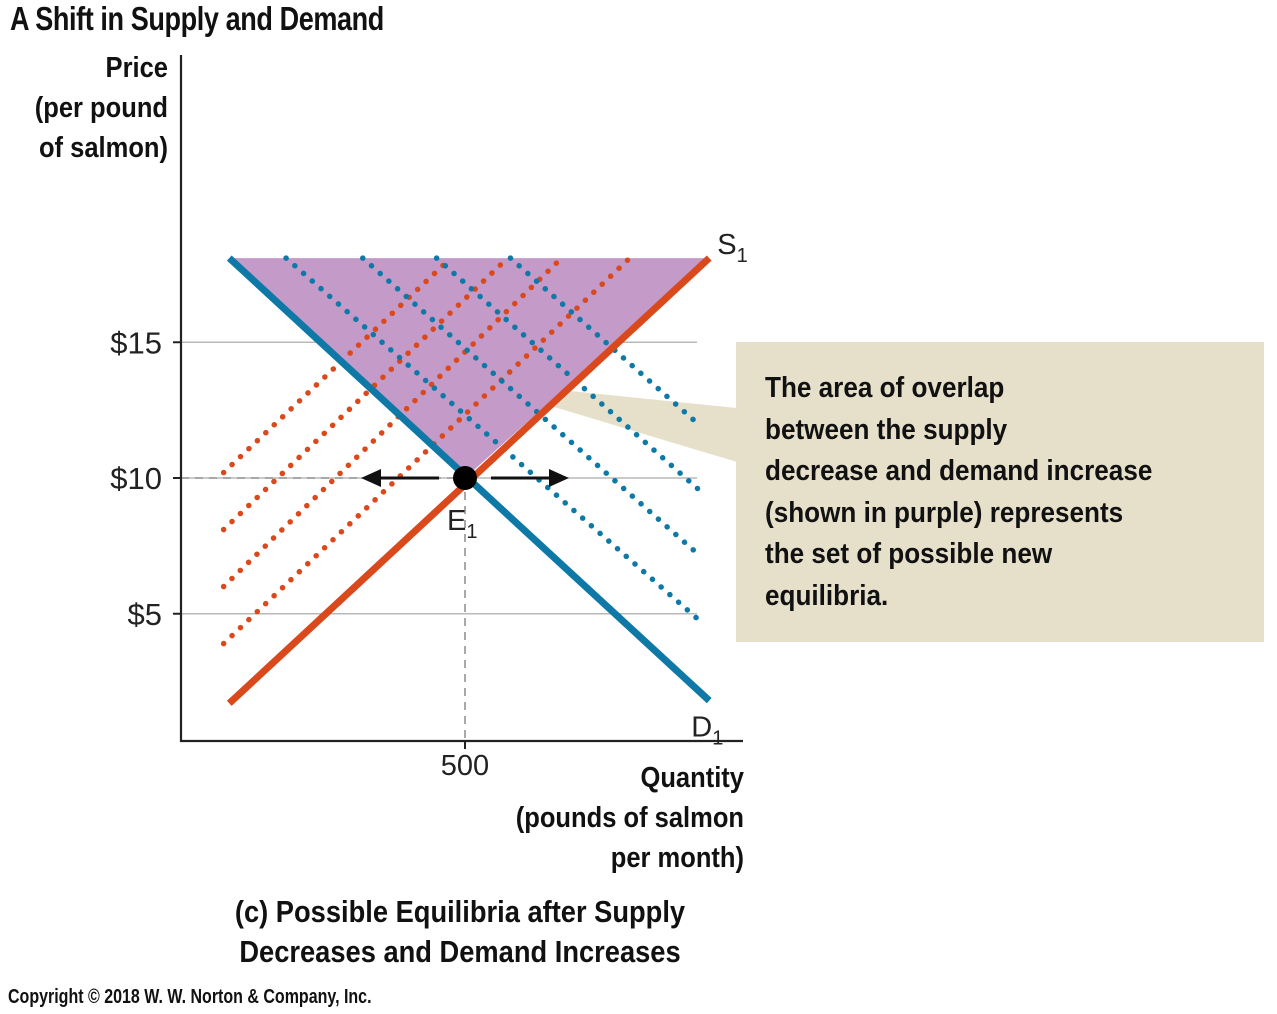 The width and height of the screenshot is (1277, 1014). I want to click on callout-line-1: The area of overlap, so click(885, 388).